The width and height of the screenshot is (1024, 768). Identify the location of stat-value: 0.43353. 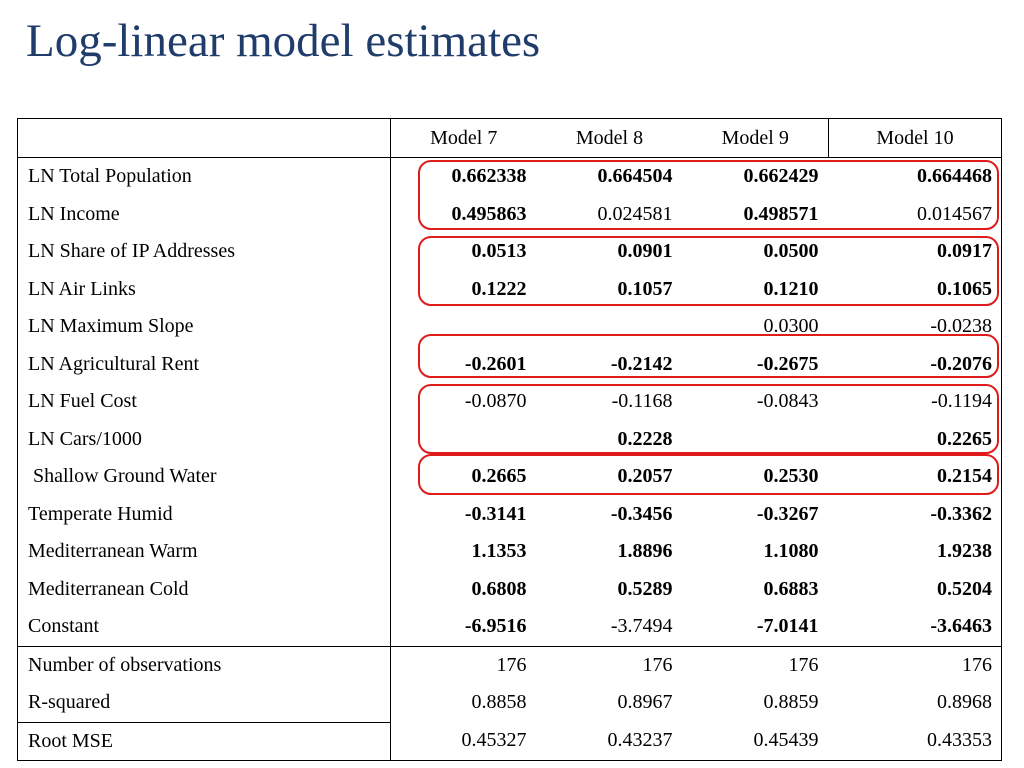
(915, 741).